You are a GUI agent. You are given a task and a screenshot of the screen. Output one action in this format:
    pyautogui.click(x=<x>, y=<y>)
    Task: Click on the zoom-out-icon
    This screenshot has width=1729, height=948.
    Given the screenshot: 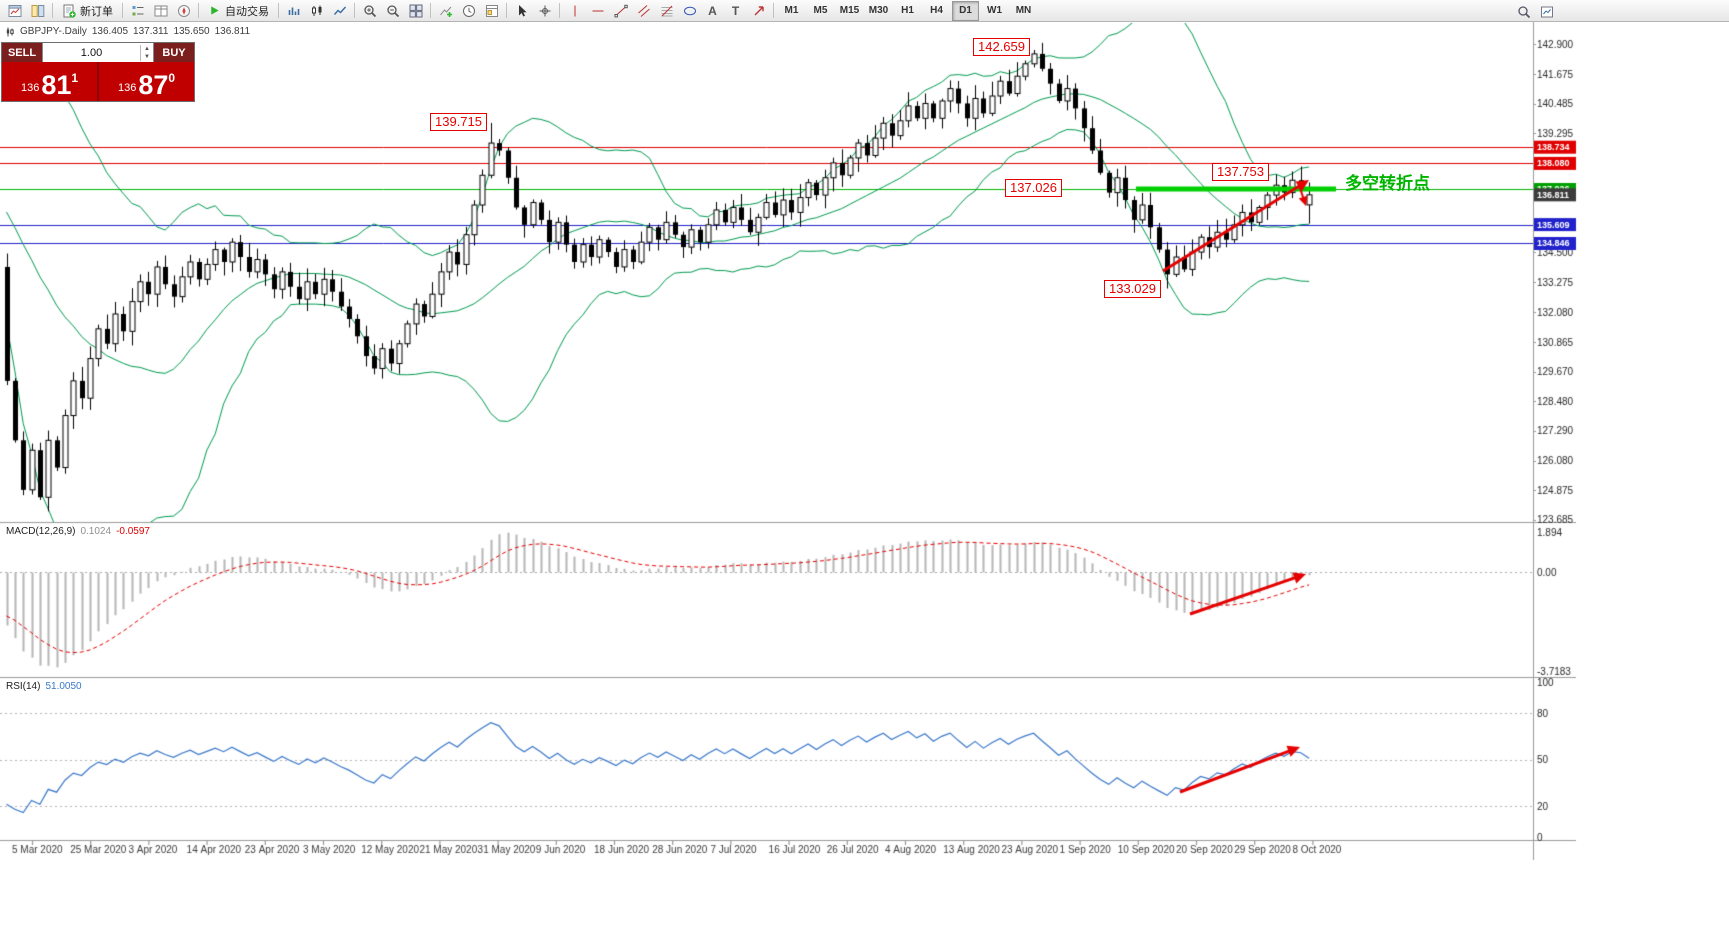 What is the action you would take?
    pyautogui.click(x=392, y=10)
    